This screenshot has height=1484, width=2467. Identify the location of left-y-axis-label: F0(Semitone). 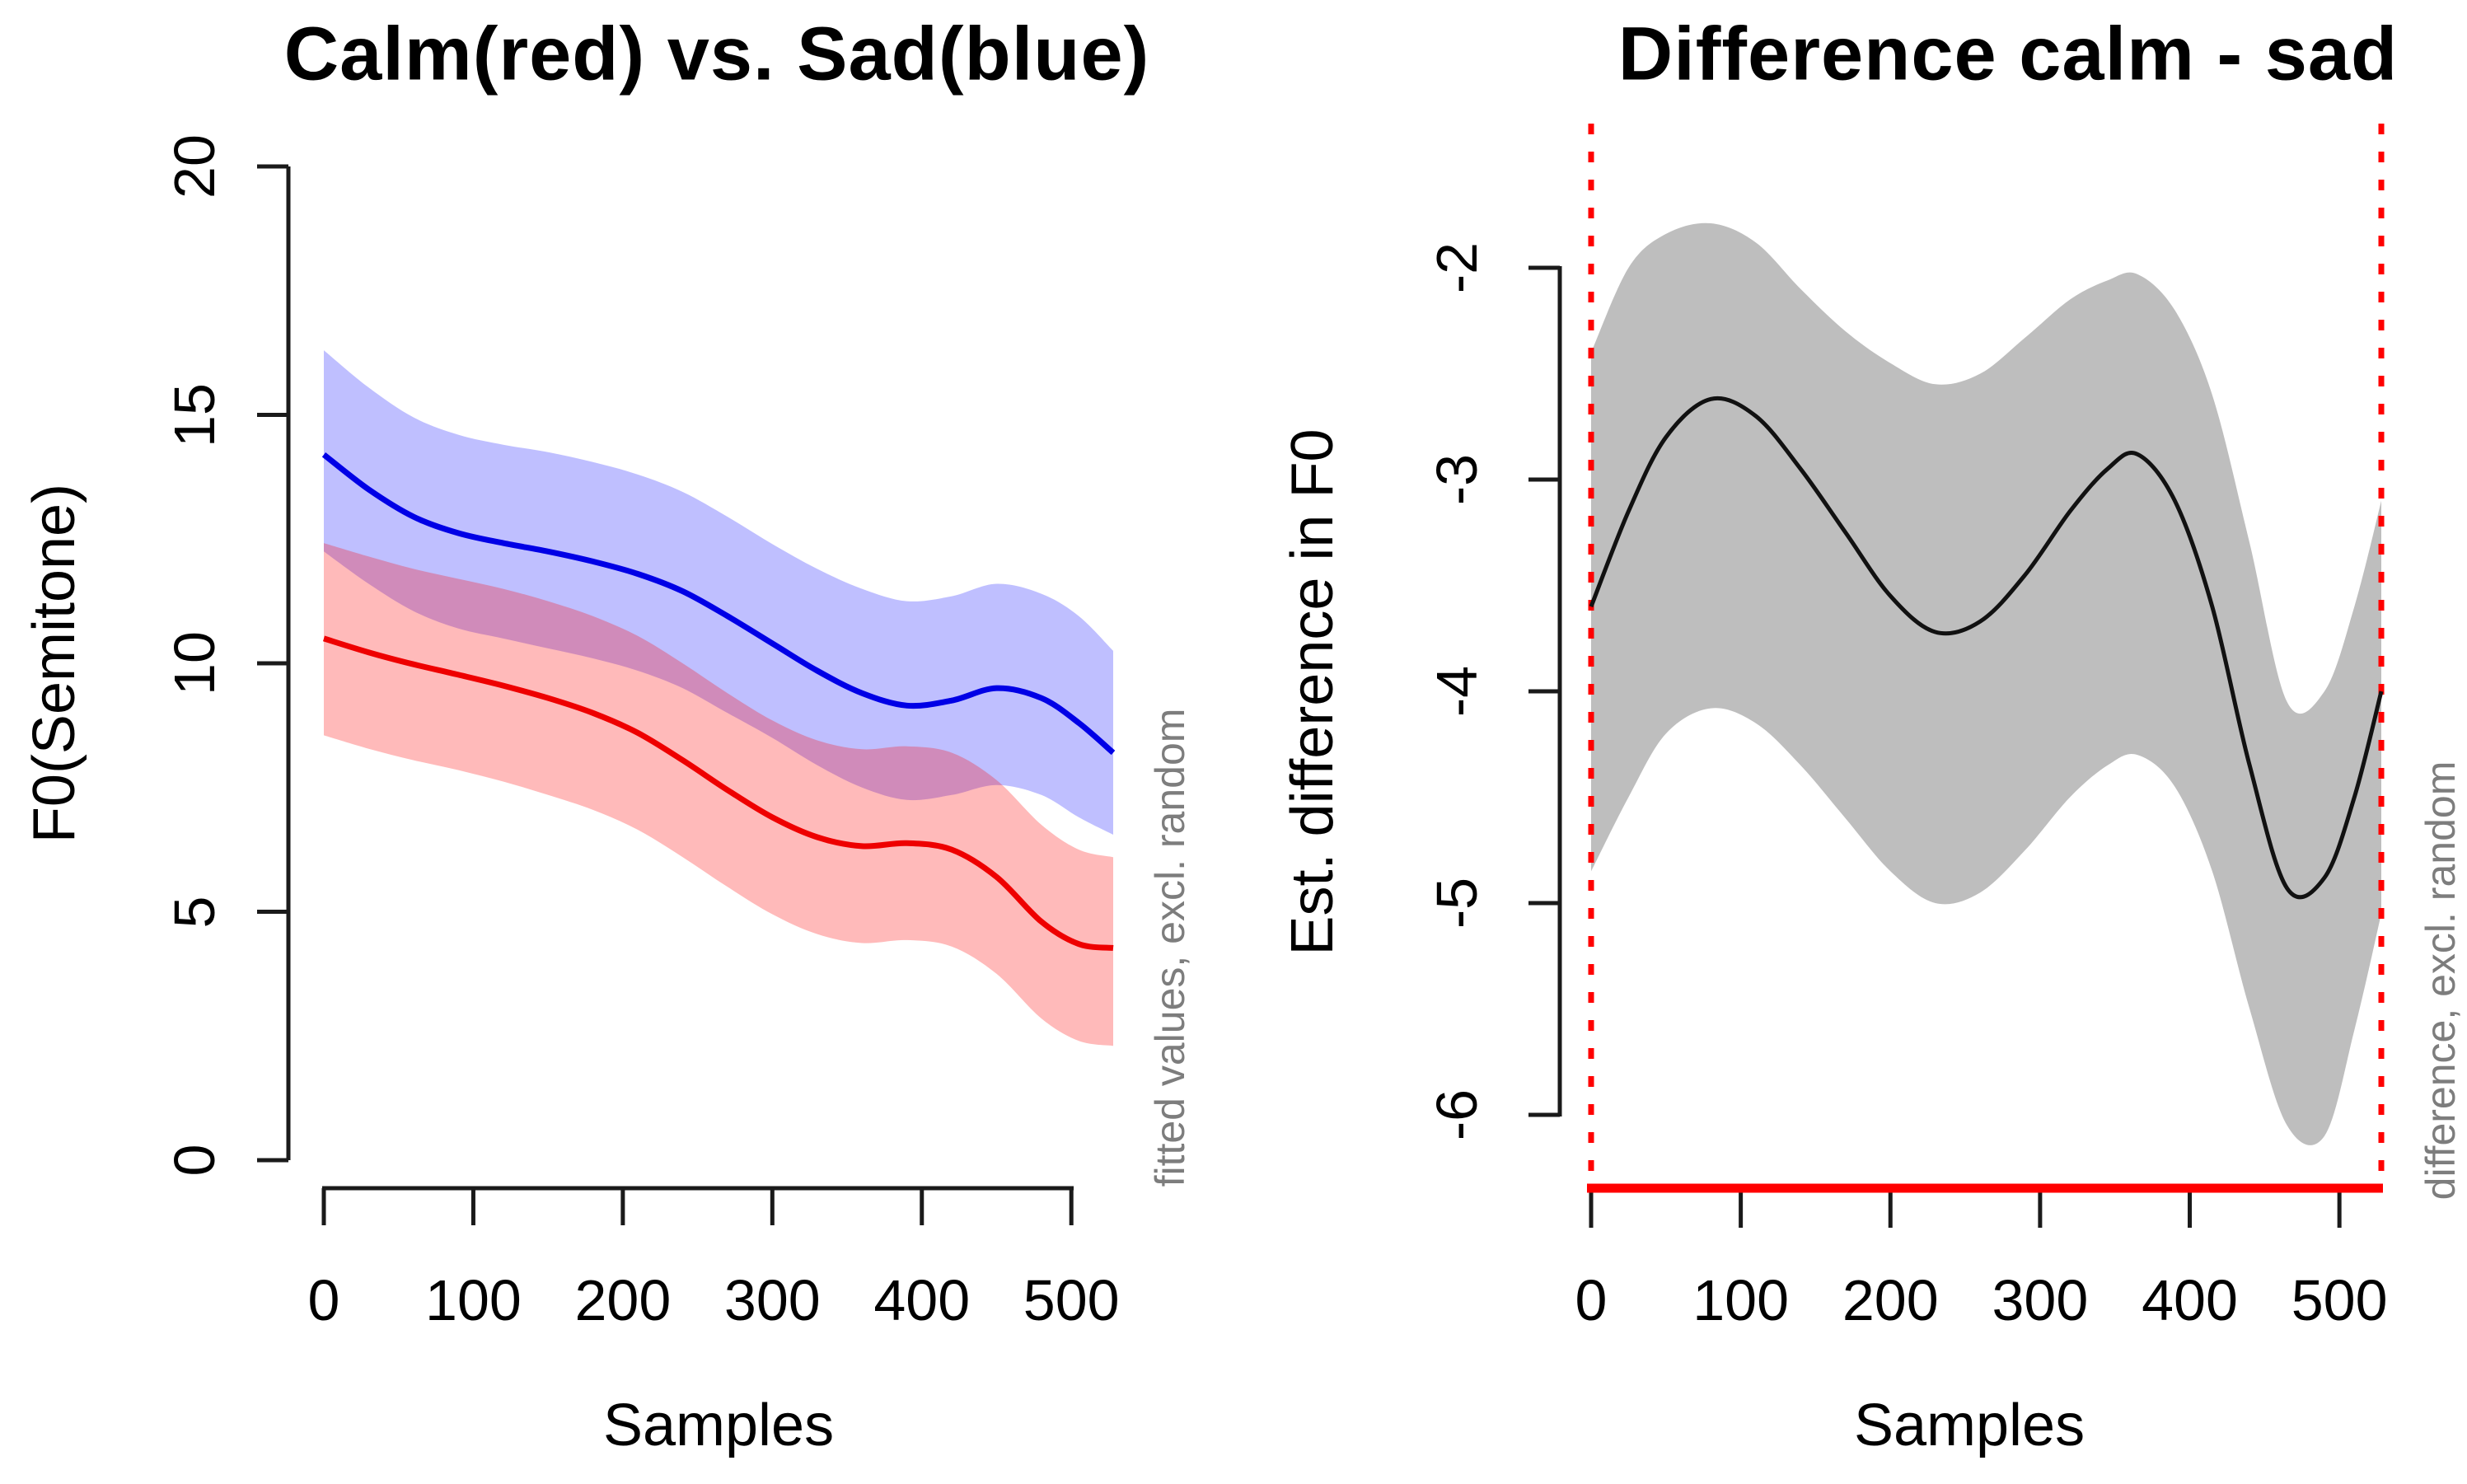
(54, 664).